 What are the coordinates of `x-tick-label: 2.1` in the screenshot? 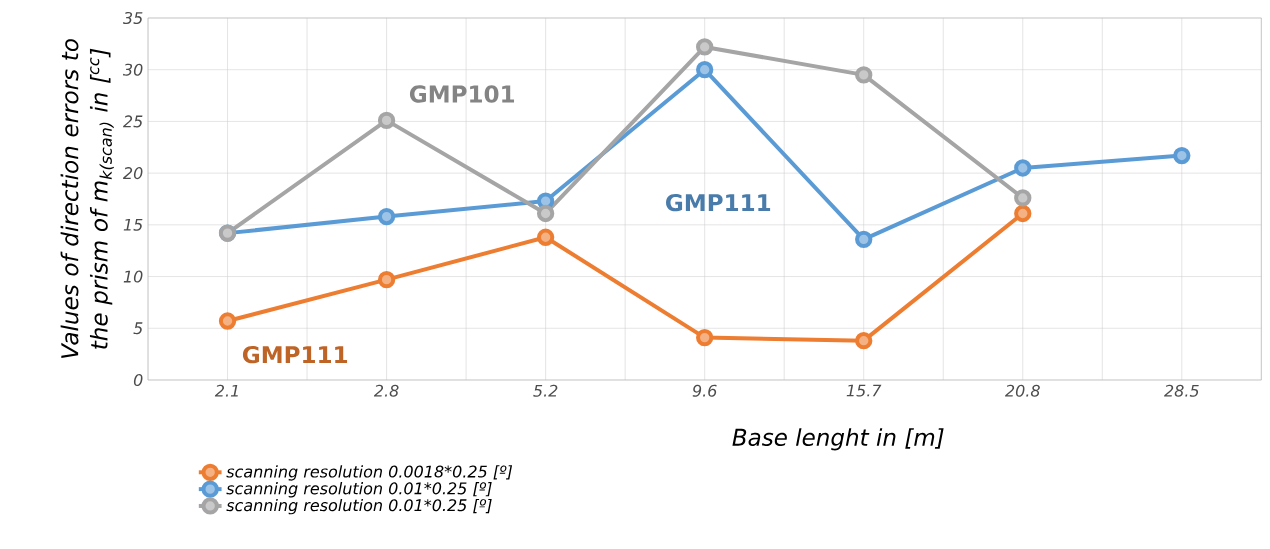 It's located at (226, 390).